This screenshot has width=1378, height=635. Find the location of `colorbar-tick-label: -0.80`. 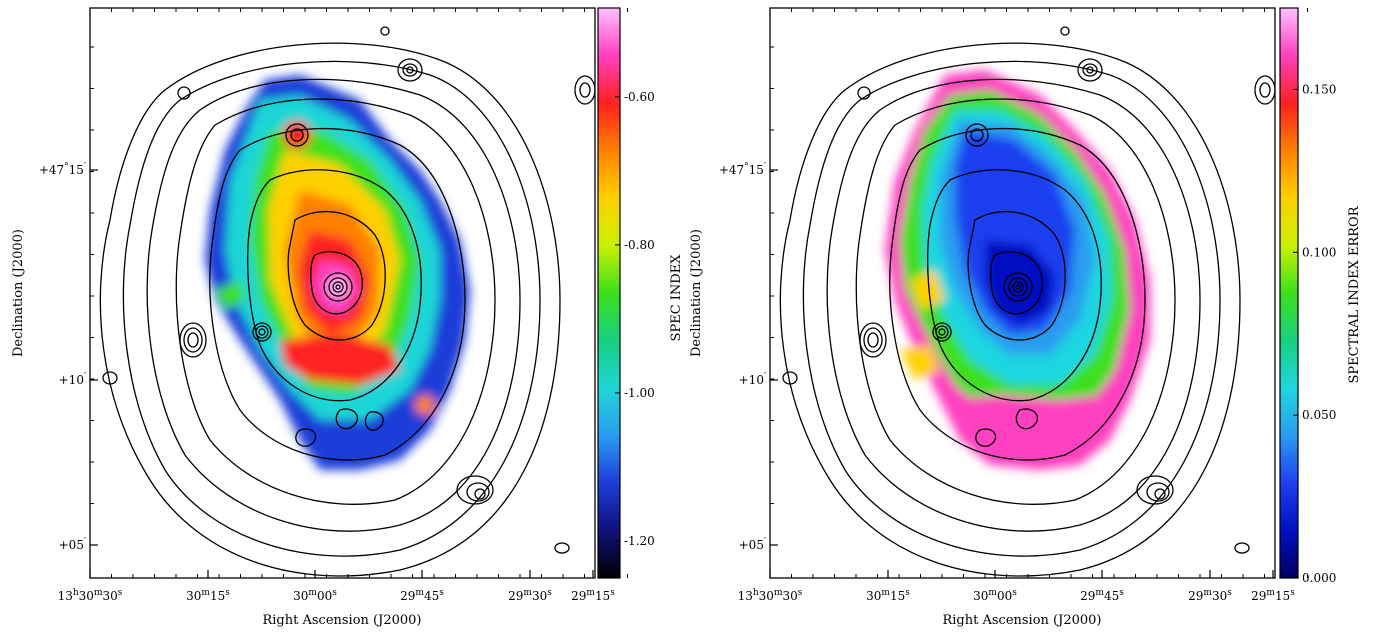

colorbar-tick-label: -0.80 is located at coordinates (639, 245).